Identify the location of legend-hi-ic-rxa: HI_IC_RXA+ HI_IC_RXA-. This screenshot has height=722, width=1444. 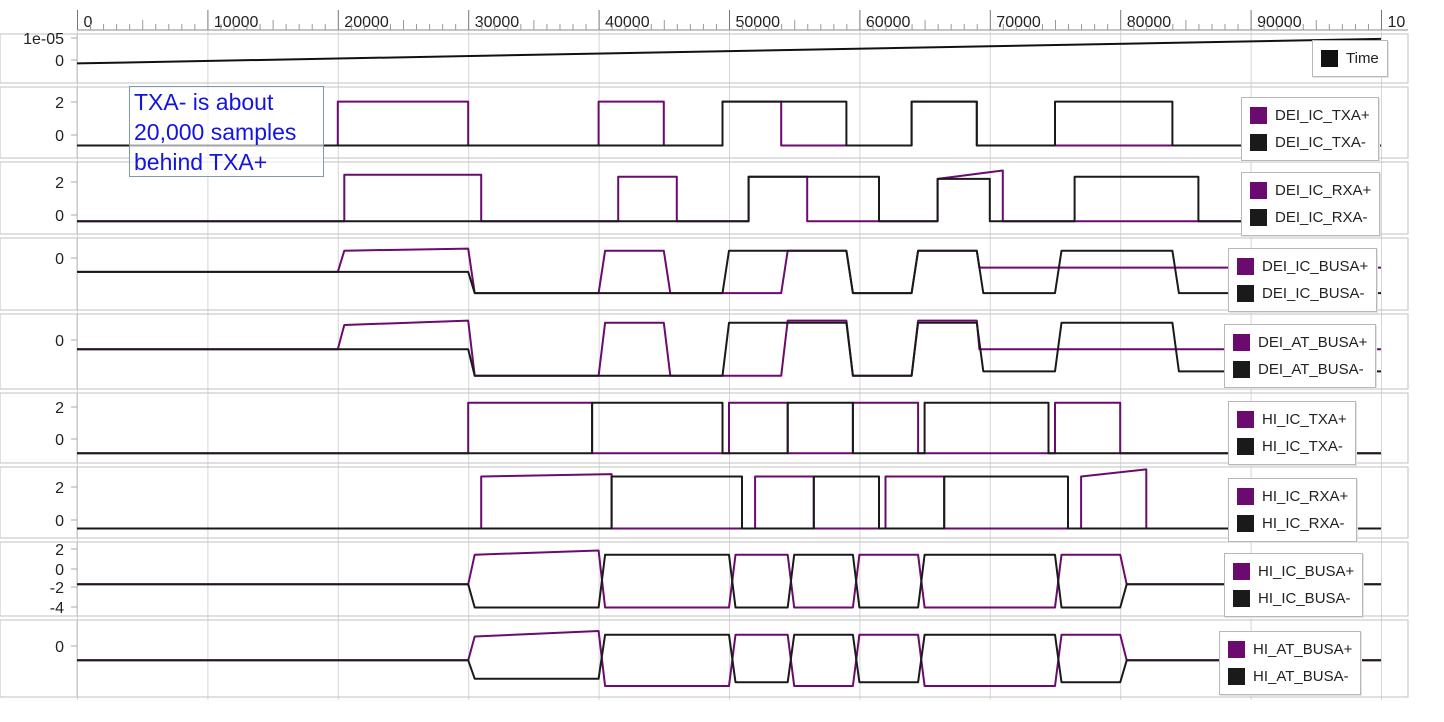
(1293, 510).